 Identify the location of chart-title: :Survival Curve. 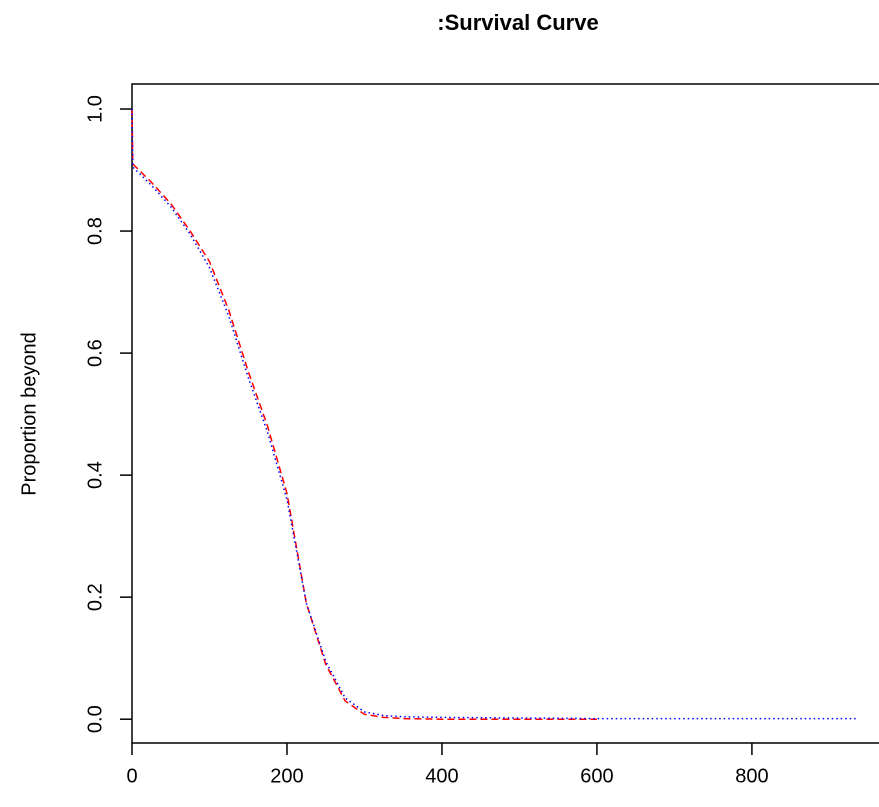
(517, 22).